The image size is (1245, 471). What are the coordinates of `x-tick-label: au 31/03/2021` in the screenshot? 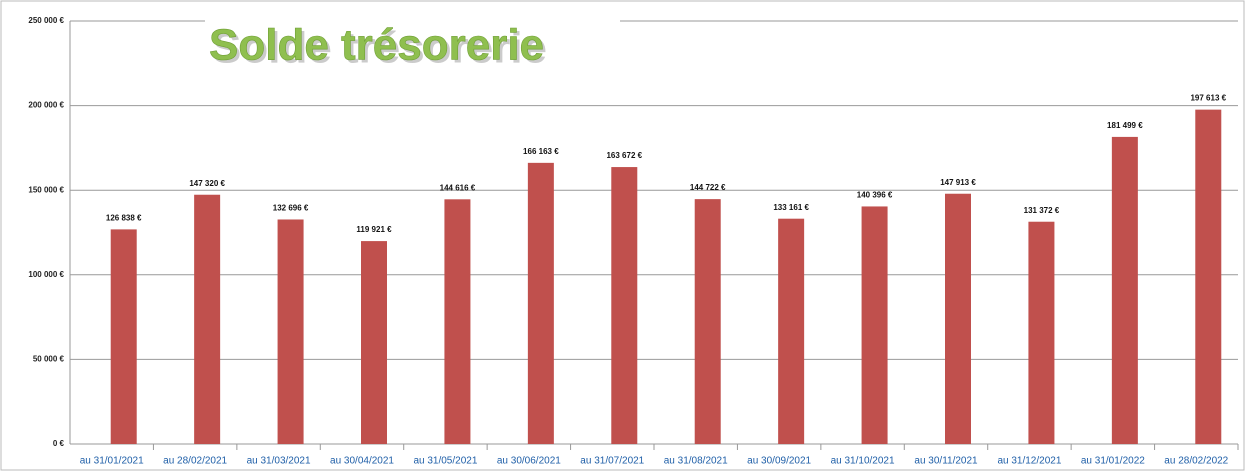 It's located at (279, 461).